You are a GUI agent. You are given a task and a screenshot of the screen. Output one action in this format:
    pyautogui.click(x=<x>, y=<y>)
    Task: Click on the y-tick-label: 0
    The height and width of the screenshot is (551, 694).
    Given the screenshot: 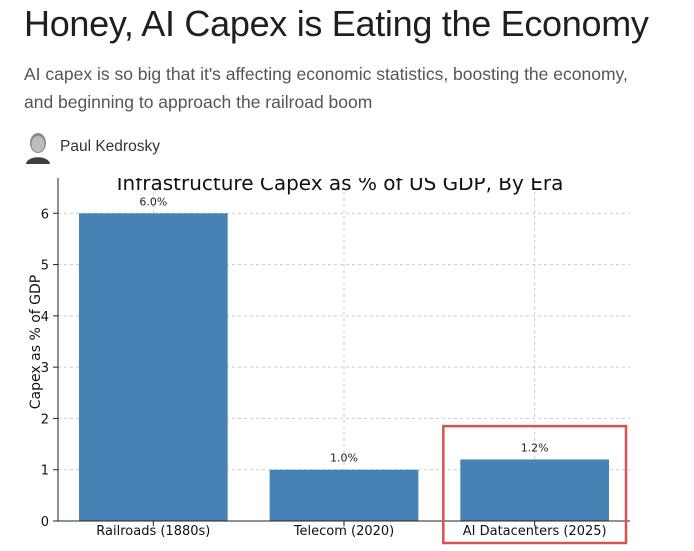 What is the action you would take?
    pyautogui.click(x=45, y=522)
    